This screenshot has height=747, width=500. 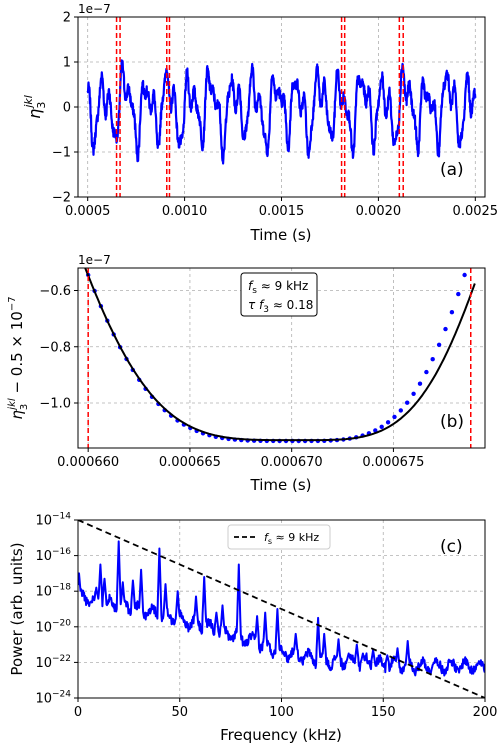 I want to click on panel-c-spectrum-series, so click(x=281, y=608).